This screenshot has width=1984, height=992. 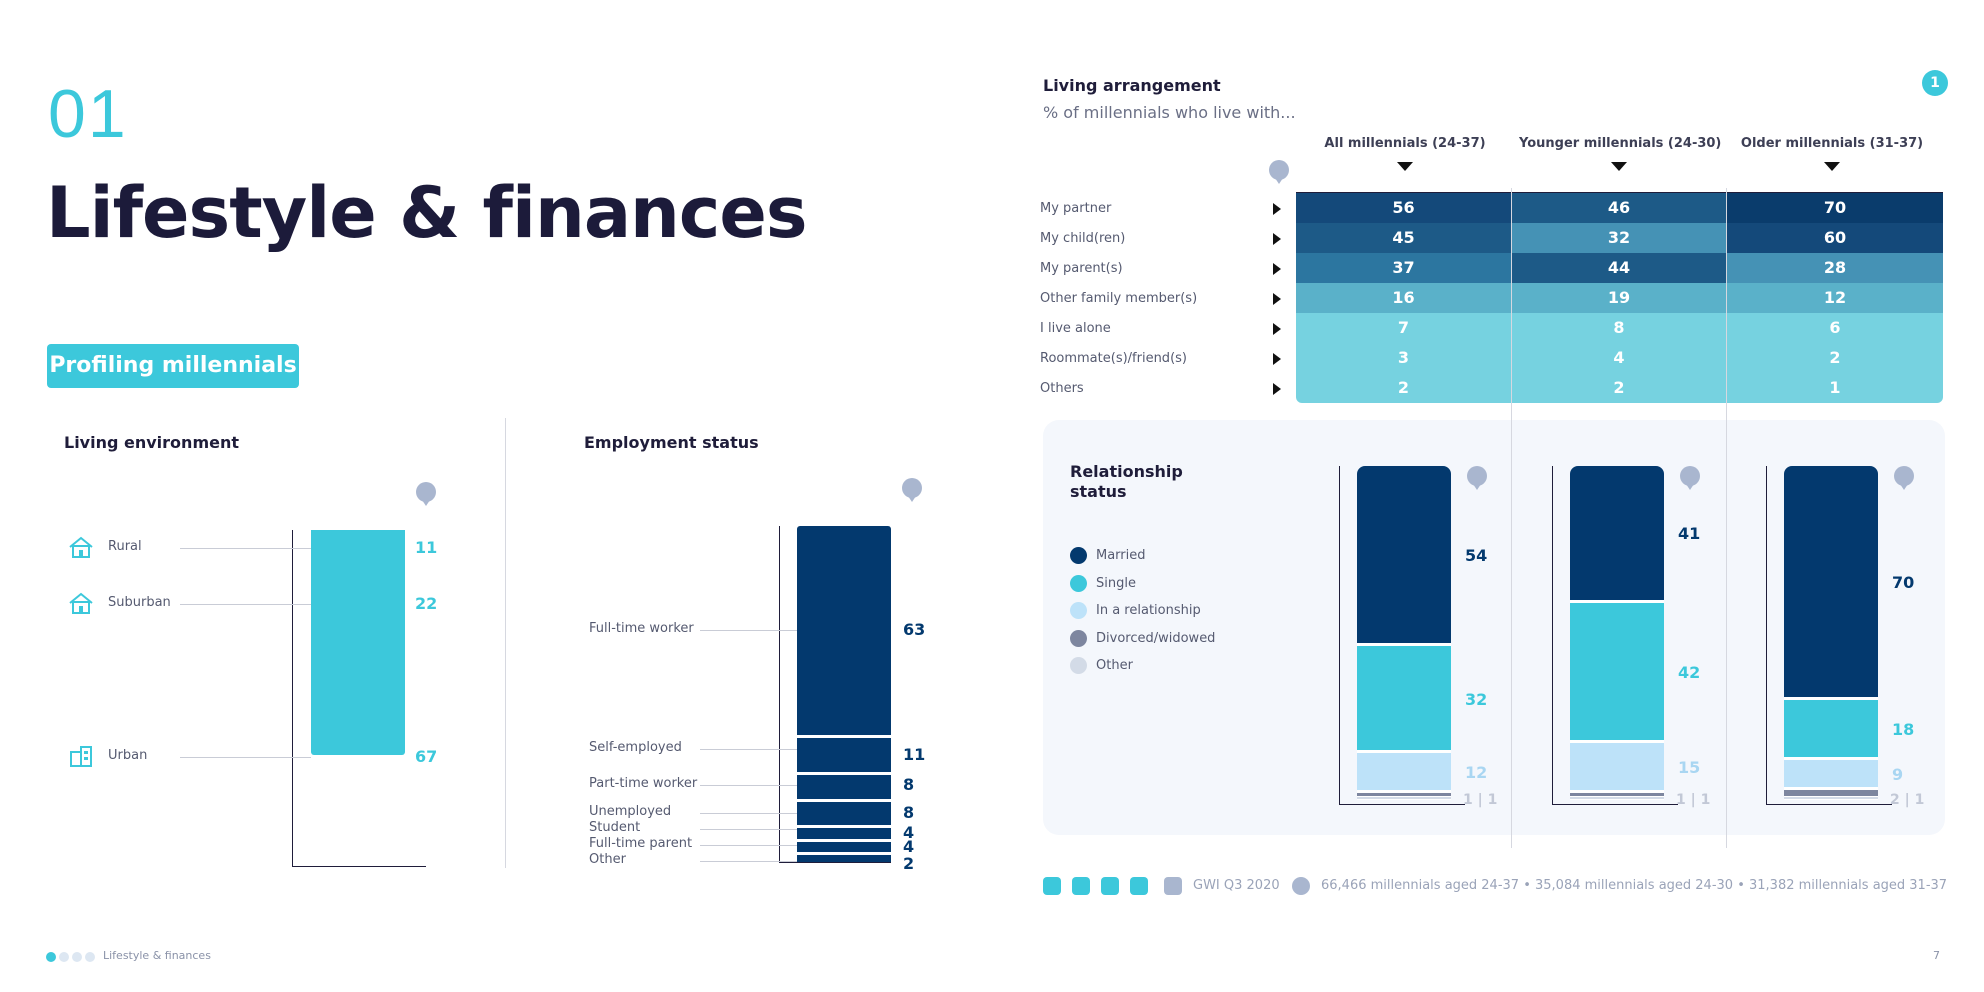 I want to click on table-cell: 56, so click(x=1403, y=208).